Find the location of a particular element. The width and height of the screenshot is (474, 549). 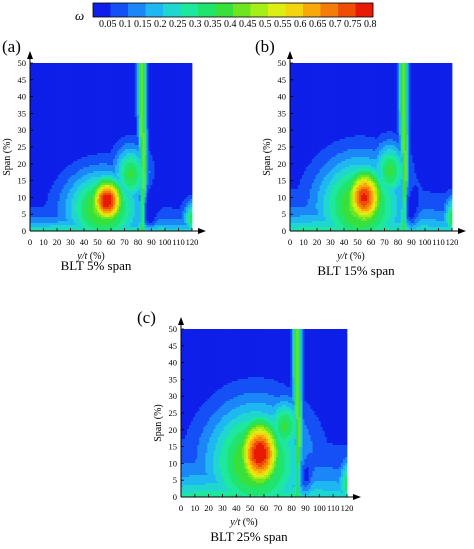

panel-title: BLT 25% span is located at coordinates (249, 536).